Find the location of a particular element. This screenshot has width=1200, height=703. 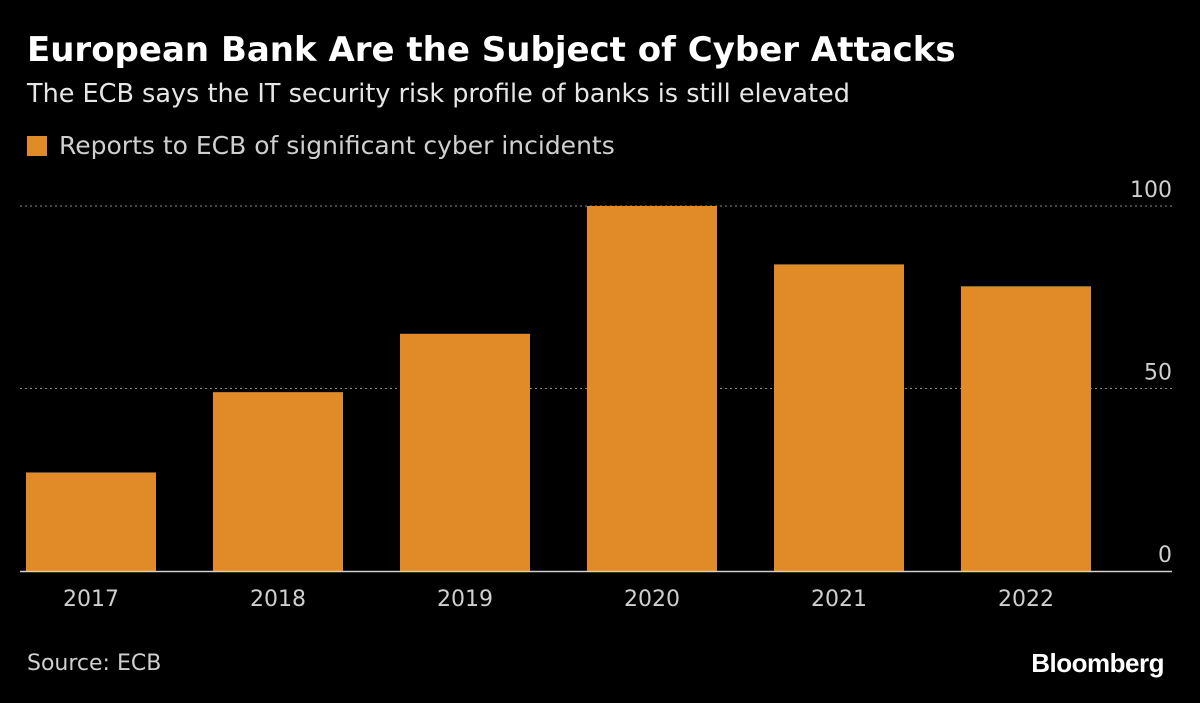

bar-2017 is located at coordinates (91, 521).